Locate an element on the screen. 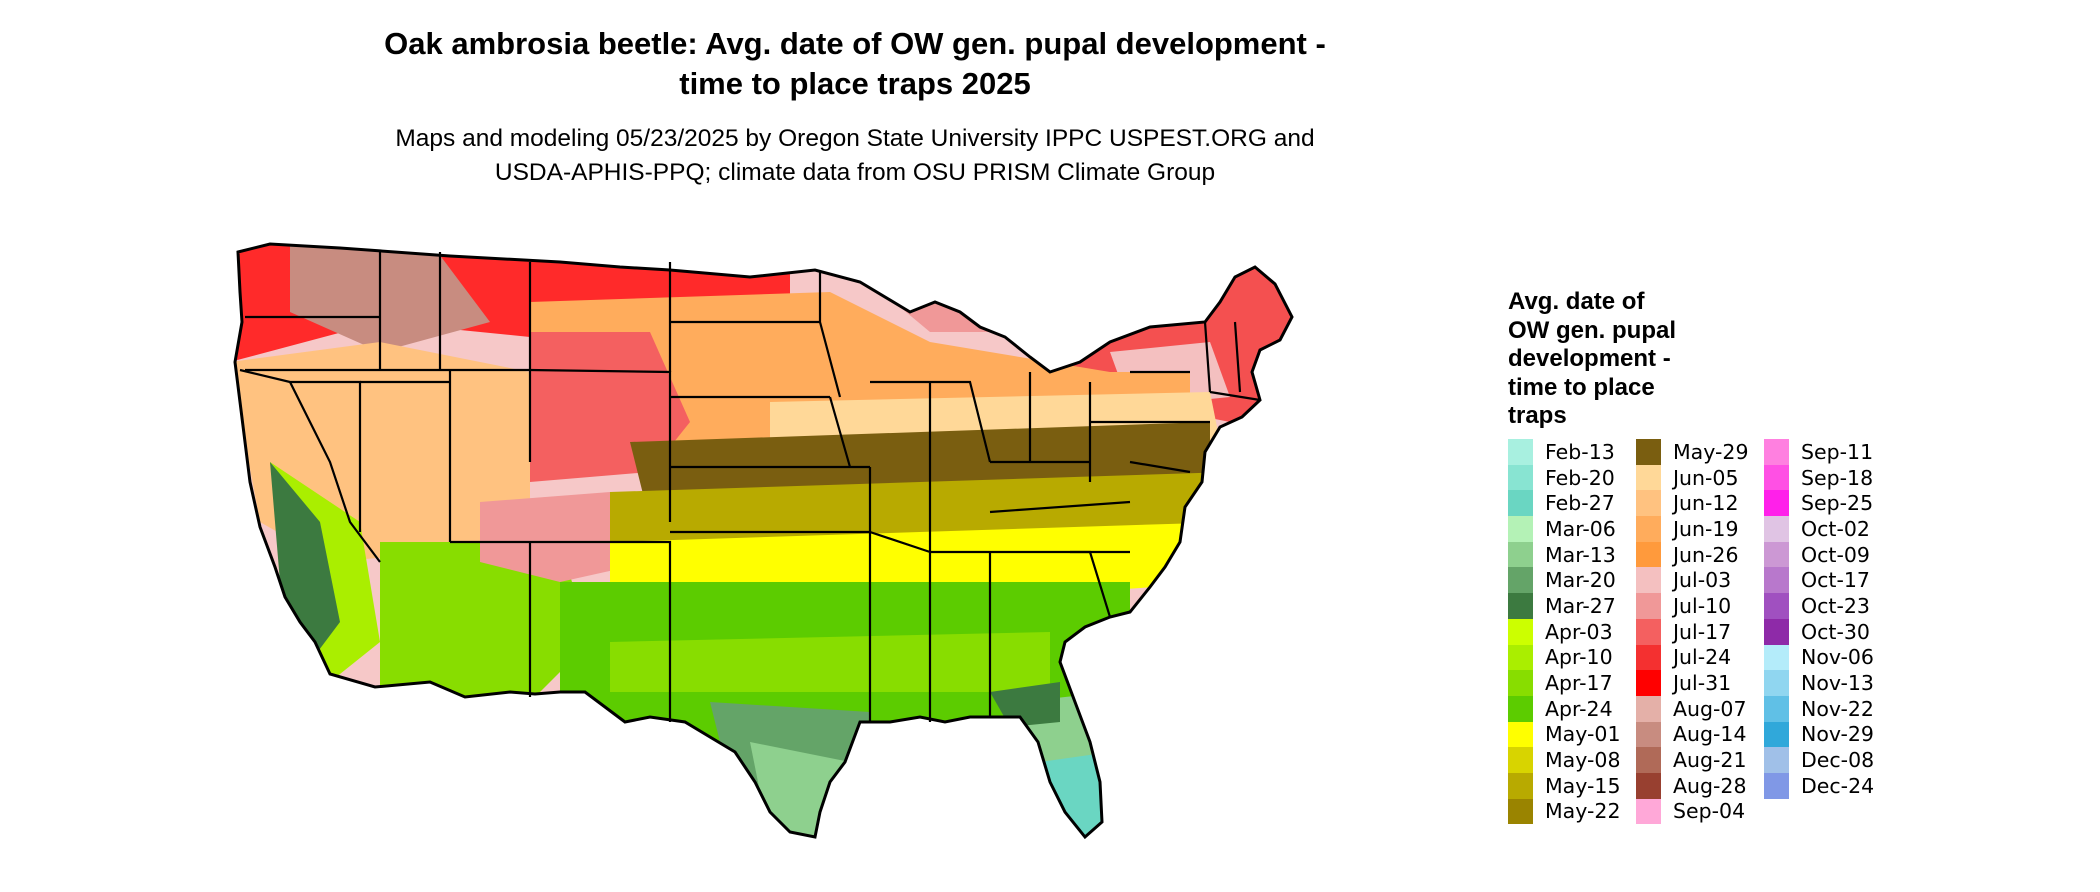  legend-item: Aug-28 is located at coordinates (1692, 785).